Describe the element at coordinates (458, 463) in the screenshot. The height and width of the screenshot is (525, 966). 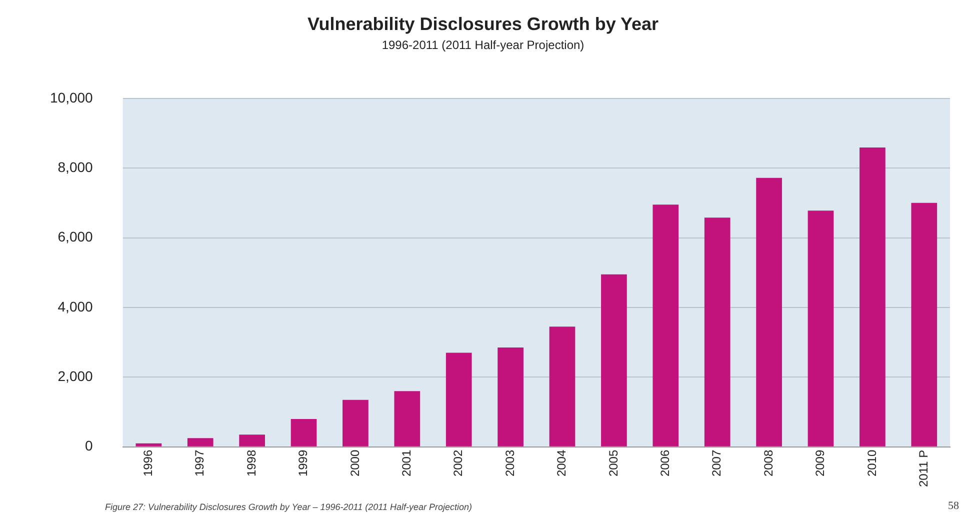
I see `x-tick-label: 2002` at that location.